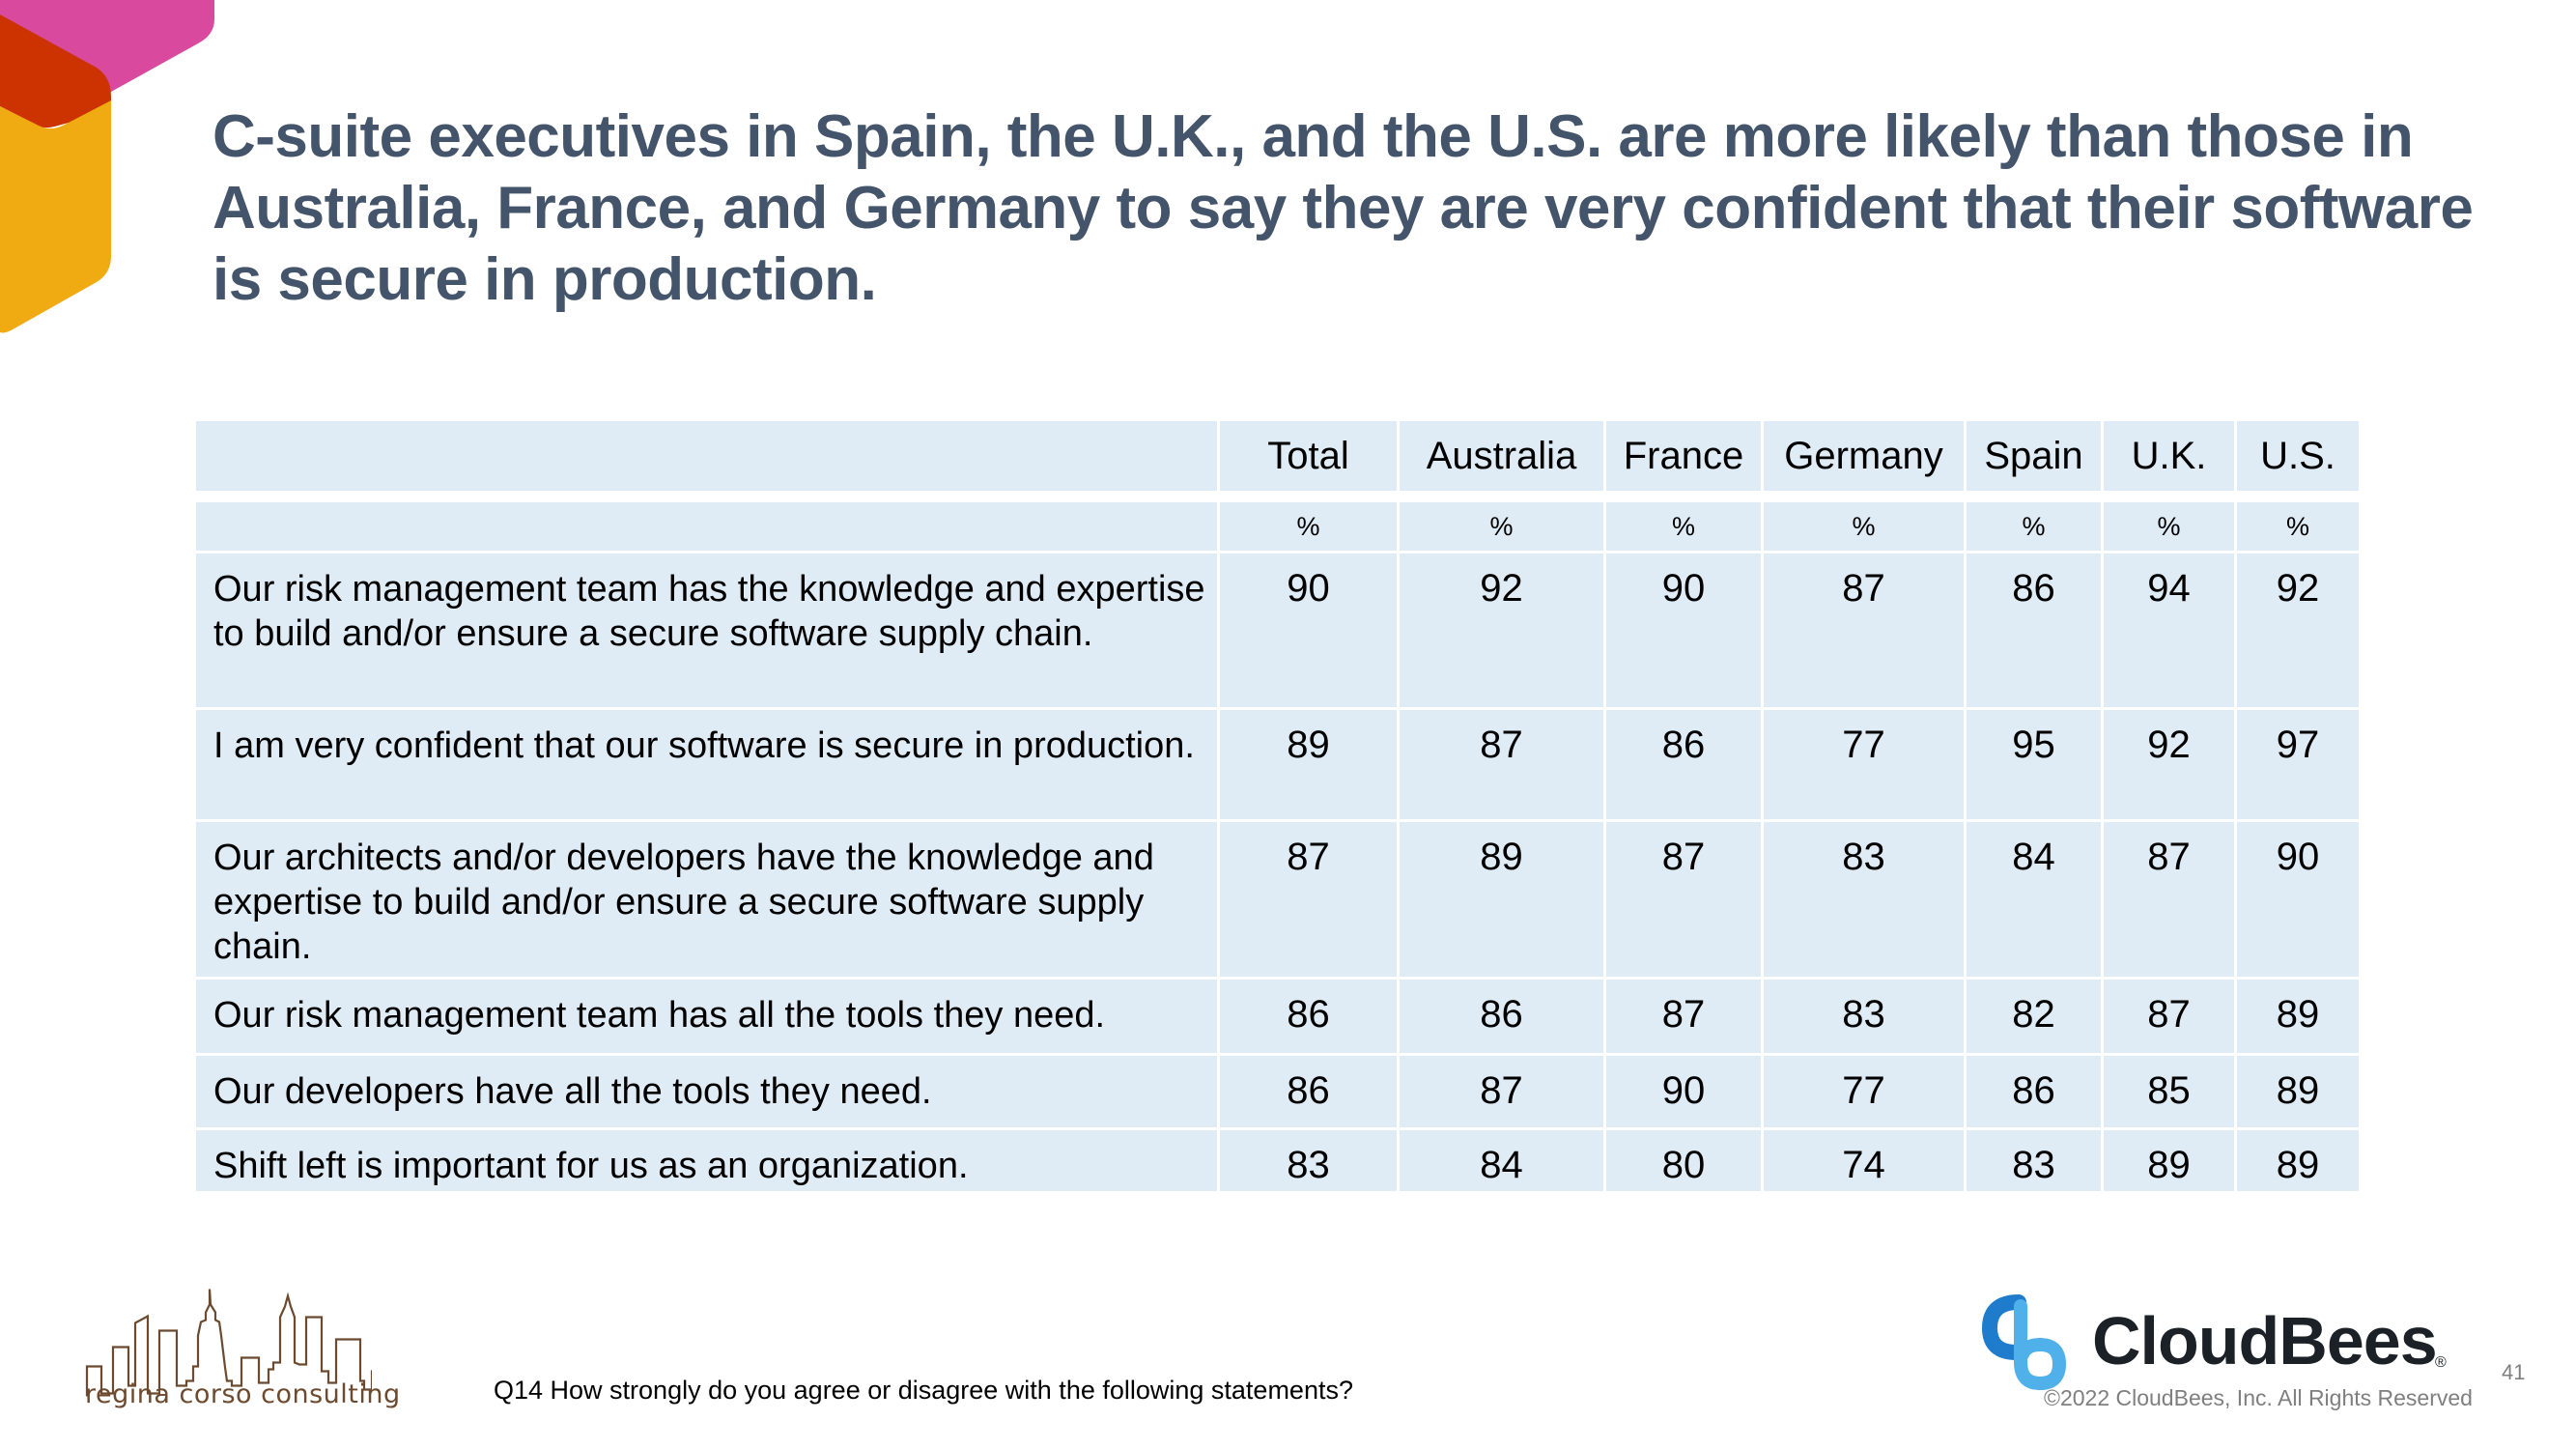 Image resolution: width=2576 pixels, height=1449 pixels. What do you see at coordinates (243, 1394) in the screenshot?
I see `consulting-logo-text: regina corso consulting` at bounding box center [243, 1394].